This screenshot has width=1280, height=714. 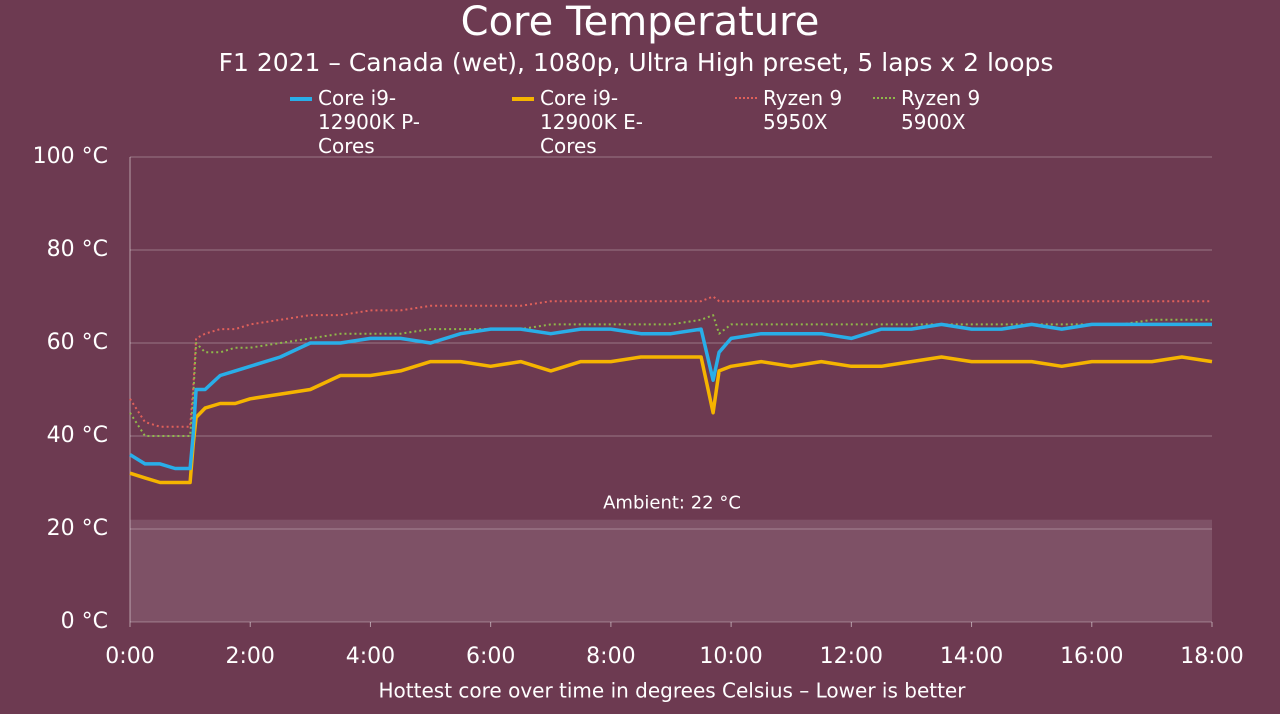 What do you see at coordinates (77, 435) in the screenshot?
I see `y-tick-label: 40 °C` at bounding box center [77, 435].